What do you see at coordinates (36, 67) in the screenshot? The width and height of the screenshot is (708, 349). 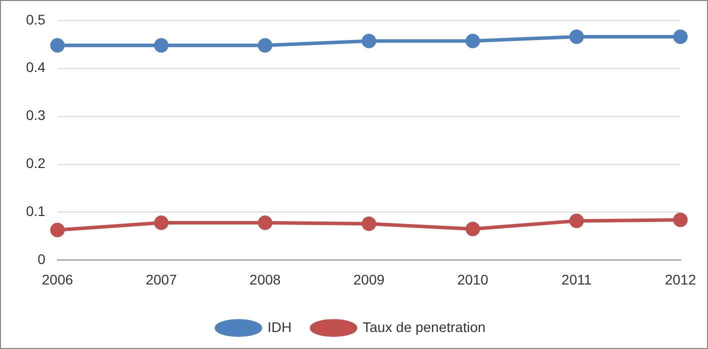 I see `y-tick-label: 0.4` at bounding box center [36, 67].